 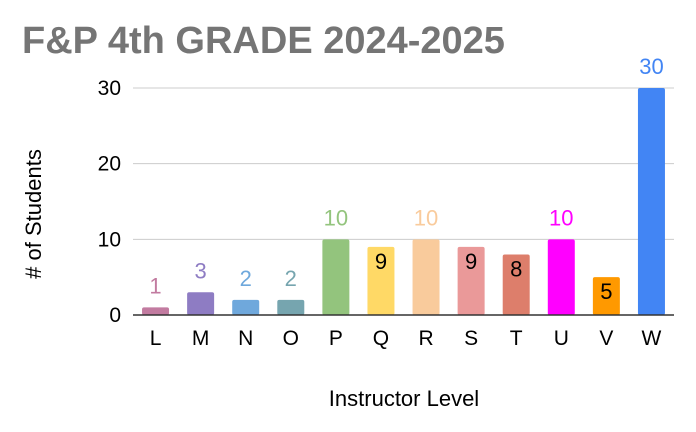 What do you see at coordinates (606, 338) in the screenshot?
I see `x-tick-label-v: V` at bounding box center [606, 338].